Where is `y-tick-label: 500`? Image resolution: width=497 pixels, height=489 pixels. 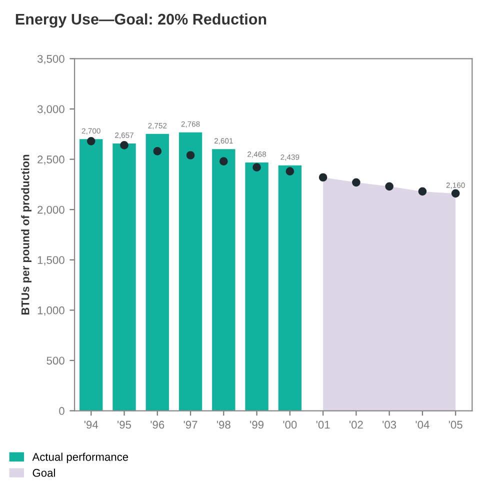 y-tick-label: 500 is located at coordinates (55, 360).